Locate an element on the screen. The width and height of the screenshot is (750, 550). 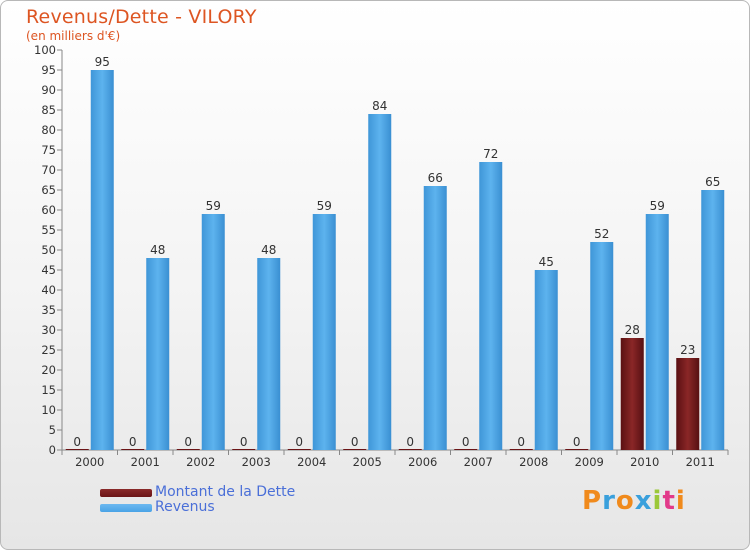
y-tick-label: 10 is located at coordinates (48, 410).